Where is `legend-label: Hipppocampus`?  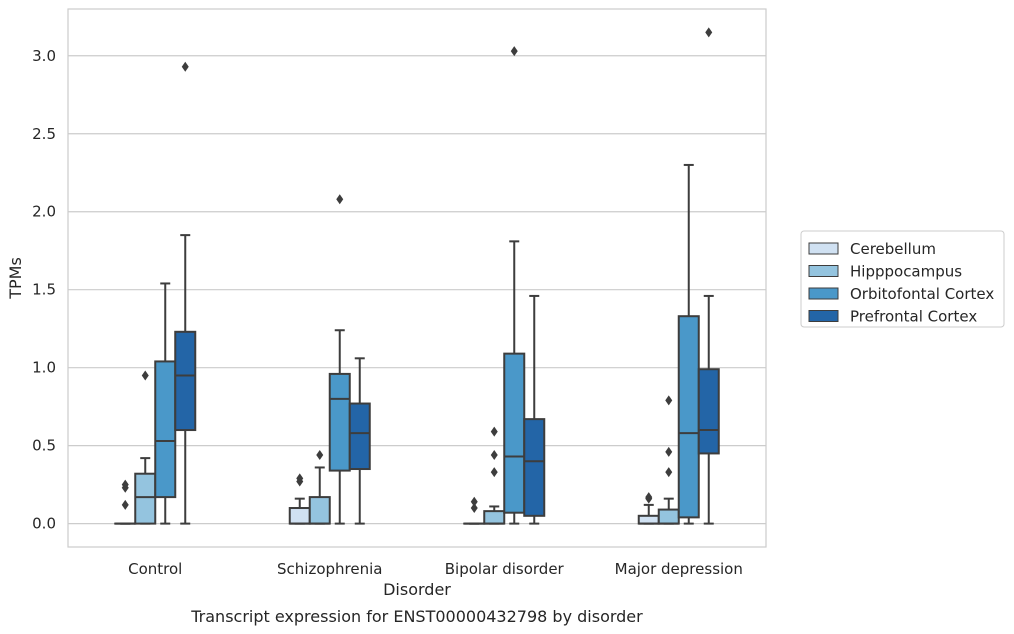 legend-label: Hipppocampus is located at coordinates (906, 272).